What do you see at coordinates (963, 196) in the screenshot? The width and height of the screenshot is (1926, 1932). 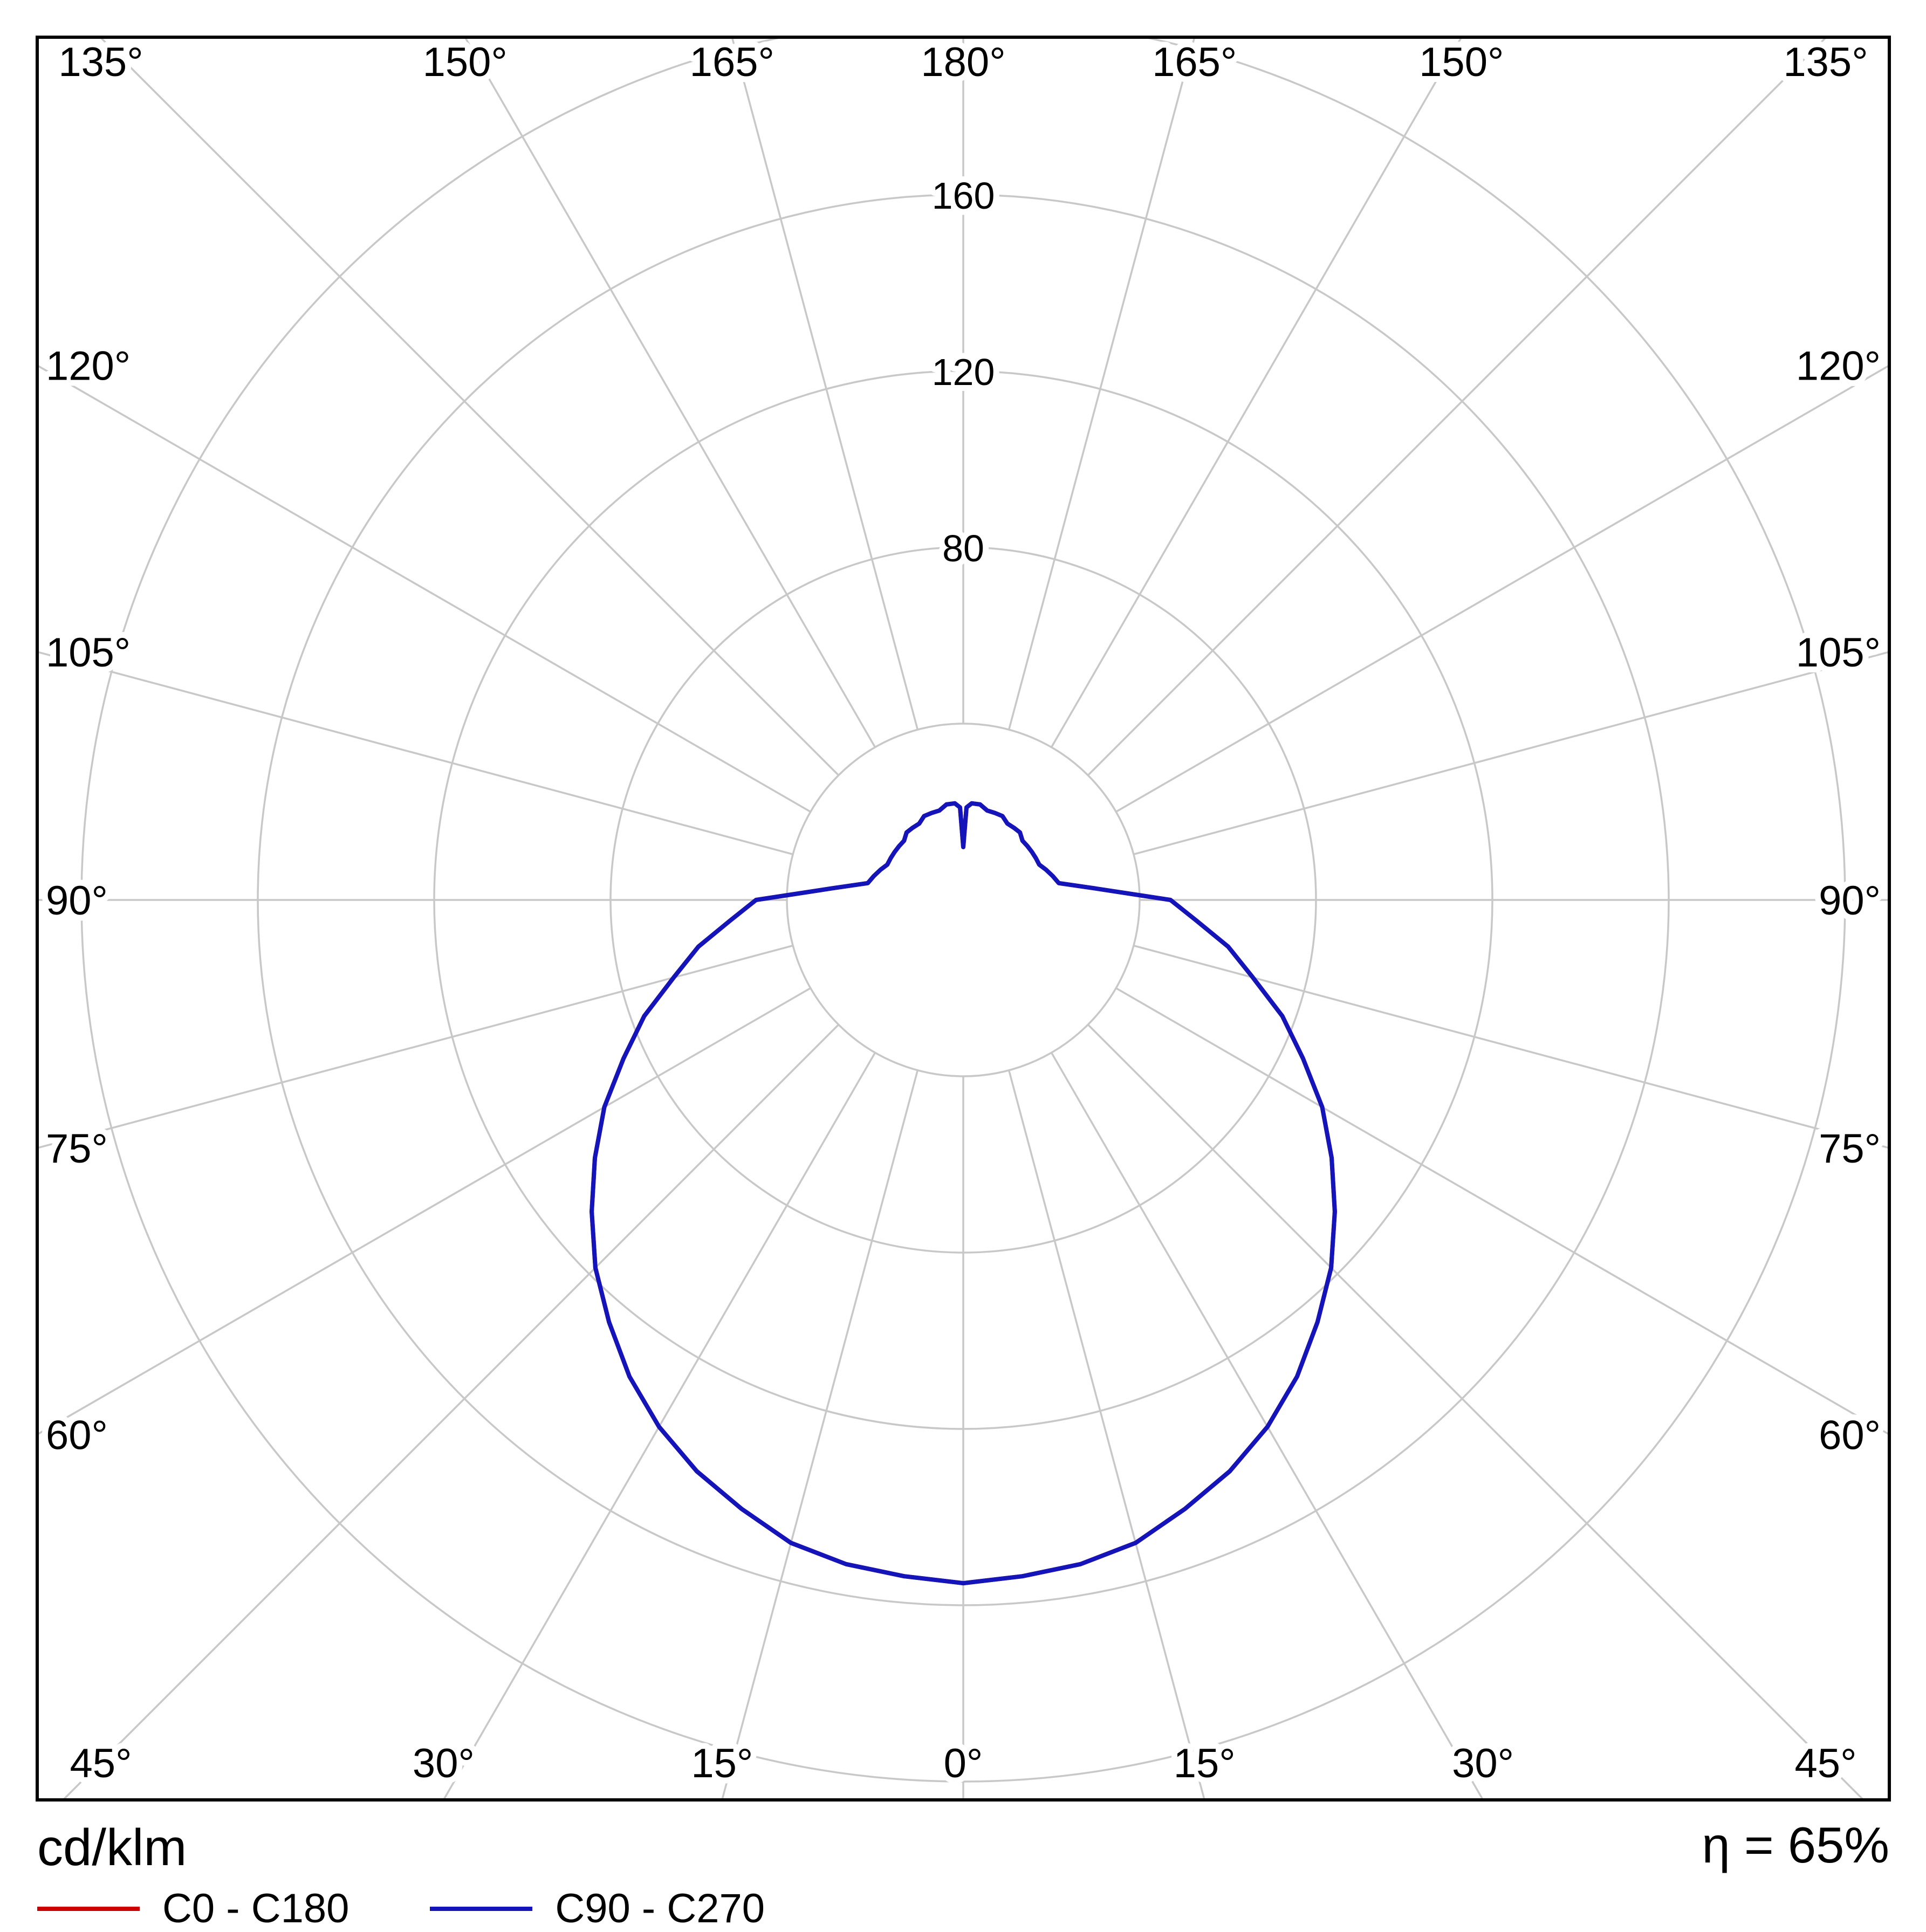 I see `ring-label: 160` at bounding box center [963, 196].